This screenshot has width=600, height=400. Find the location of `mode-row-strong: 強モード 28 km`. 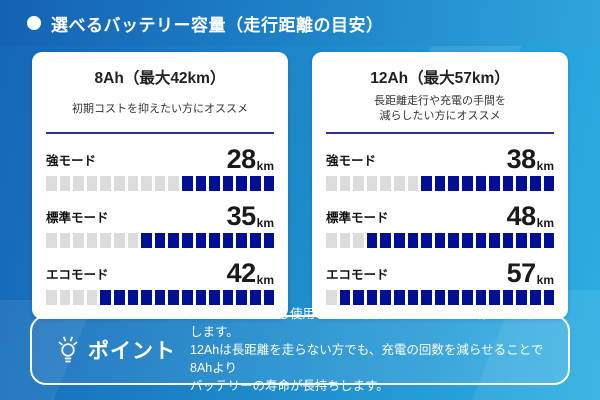

mode-row-strong: 強モード 28 km is located at coordinates (160, 167).